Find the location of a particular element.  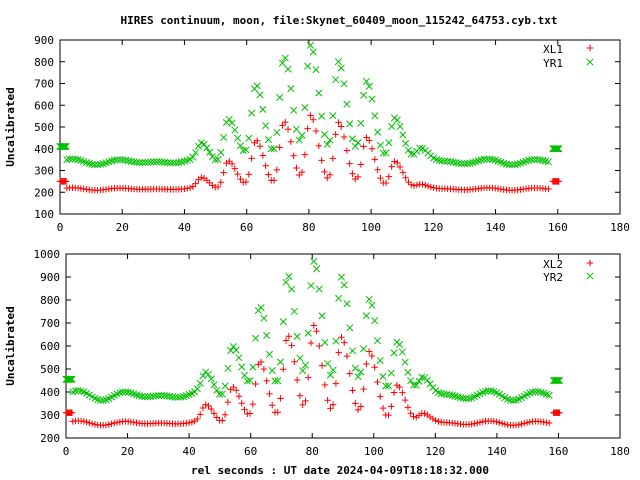

legend-label-yr1: YR1 is located at coordinates (553, 63).